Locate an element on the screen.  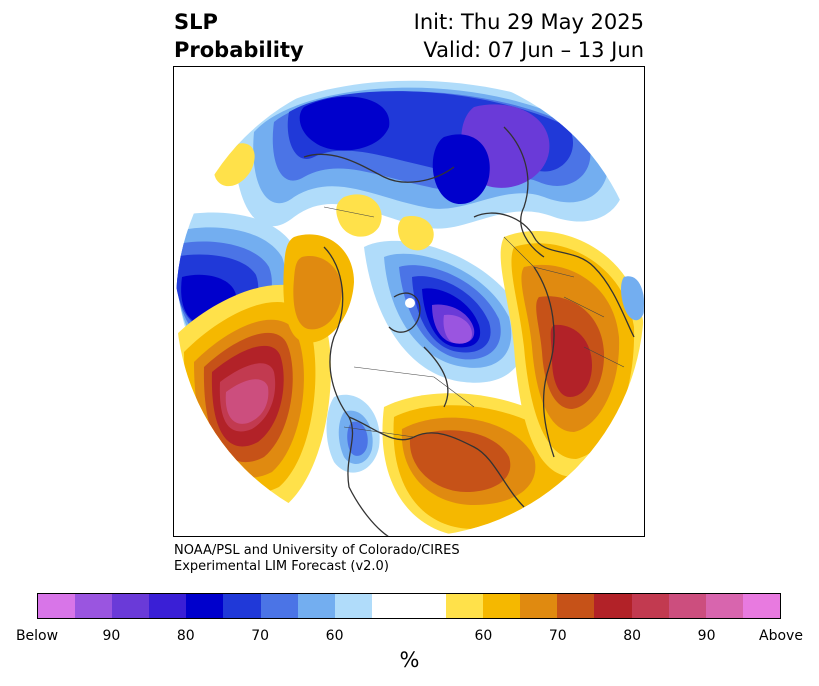
map-title: SLP Probability is located at coordinates (239, 36).